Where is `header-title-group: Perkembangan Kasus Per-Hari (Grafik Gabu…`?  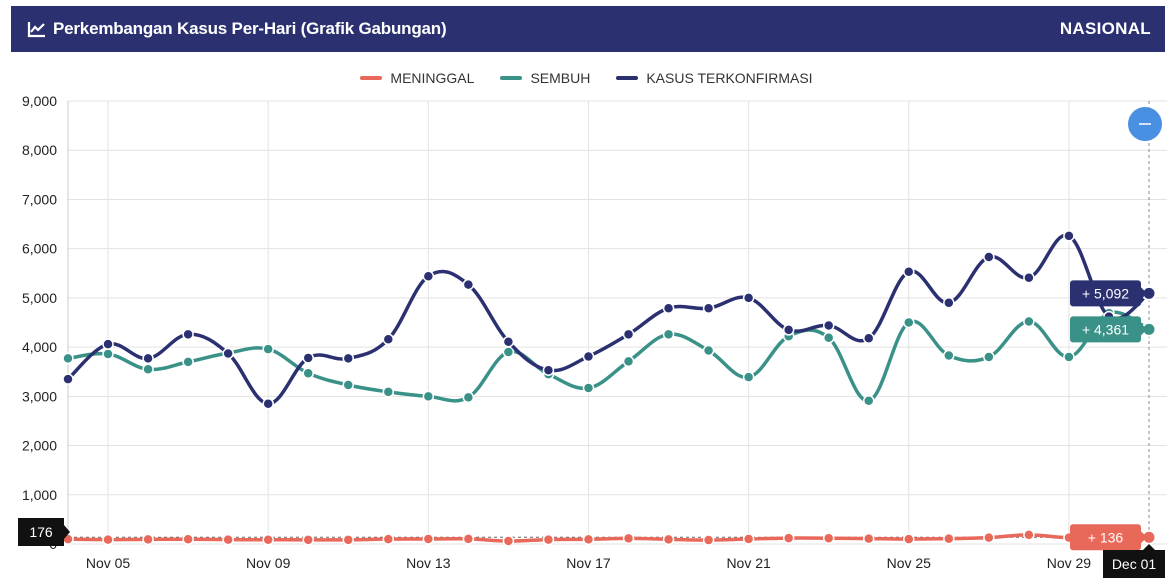
header-title-group: Perkembangan Kasus Per-Hari (Grafik Gabu… is located at coordinates (237, 29).